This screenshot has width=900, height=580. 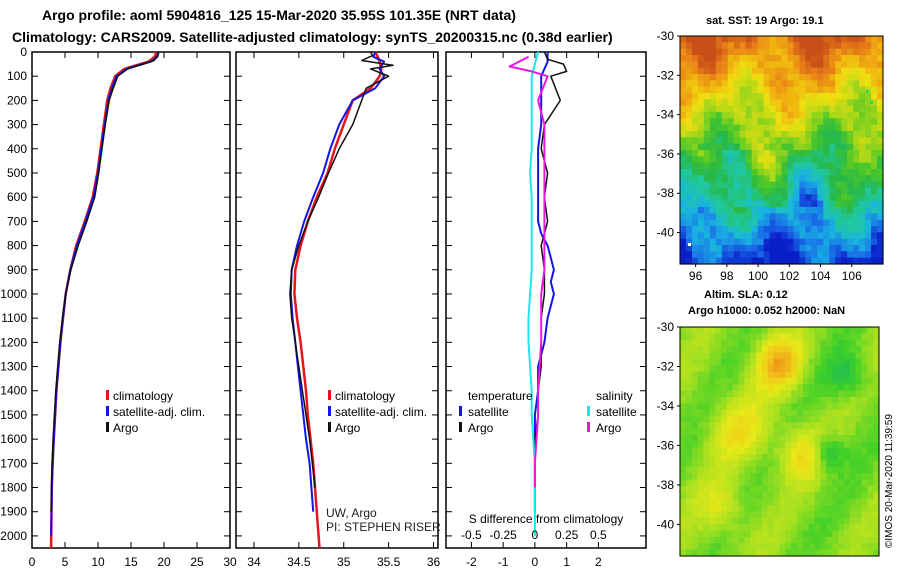 What do you see at coordinates (616, 412) in the screenshot?
I see `legend-label: satellite` at bounding box center [616, 412].